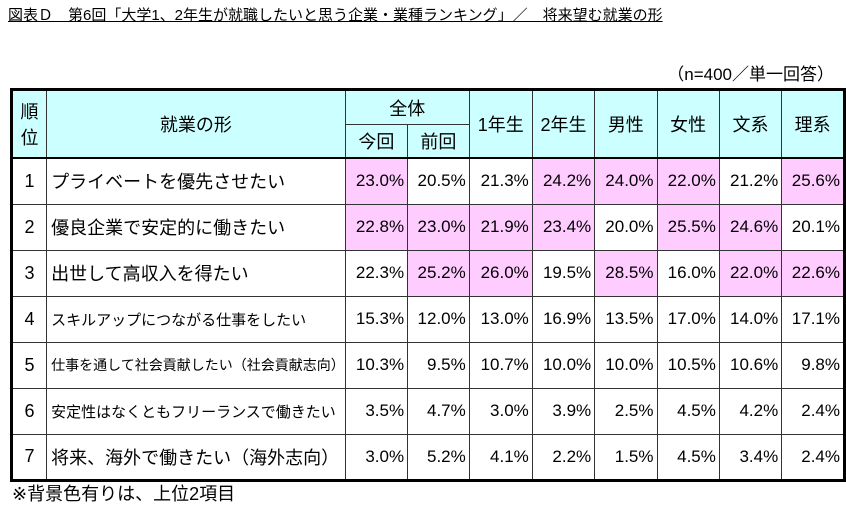  Describe the element at coordinates (626, 124) in the screenshot. I see `header-col: 男性` at that location.